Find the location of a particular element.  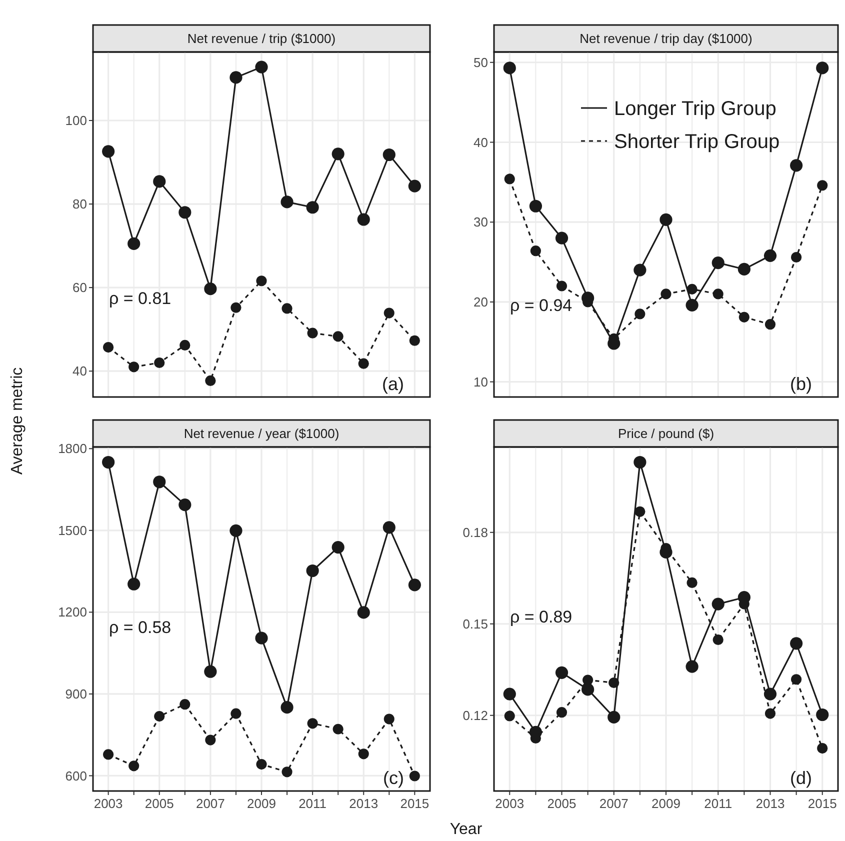

y-tick-label: 80 is located at coordinates (79, 204).